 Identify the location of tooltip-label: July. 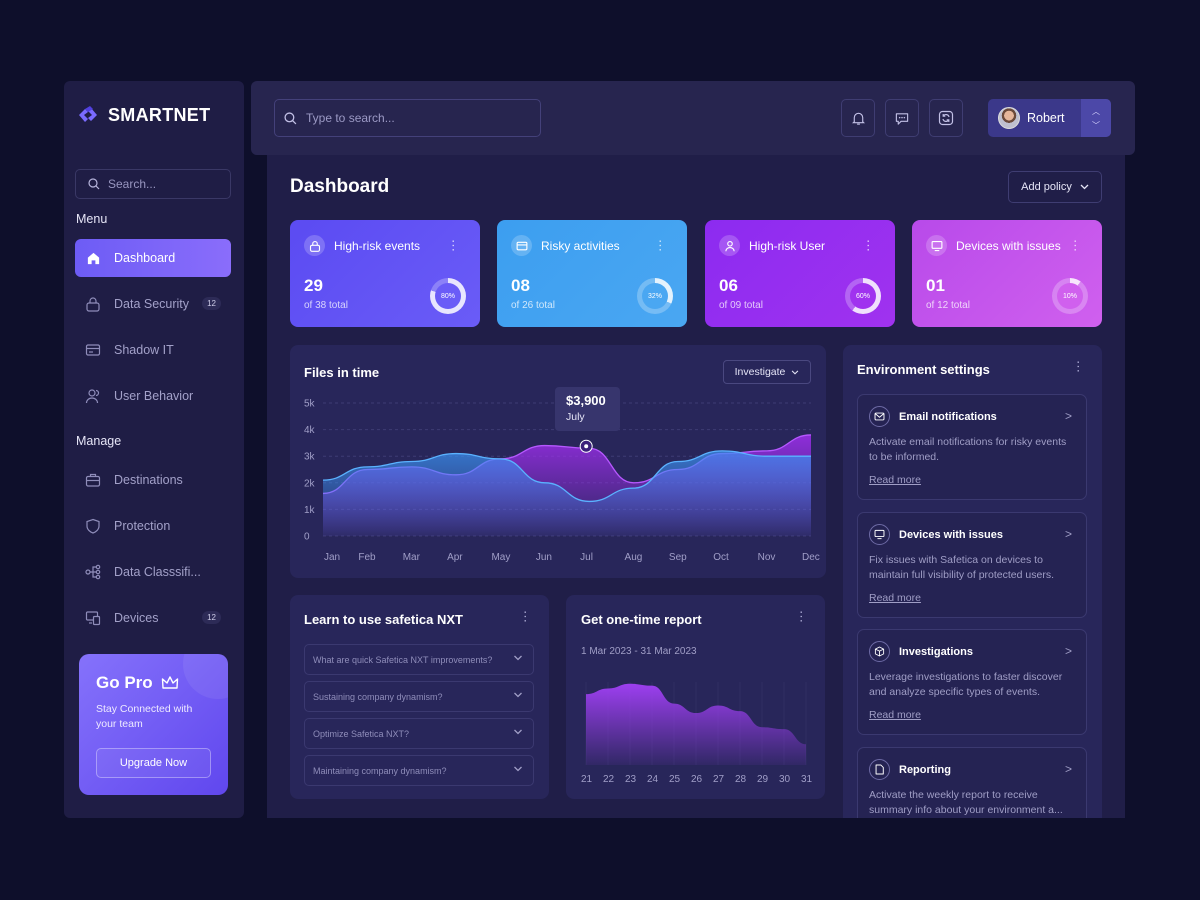
(575, 417).